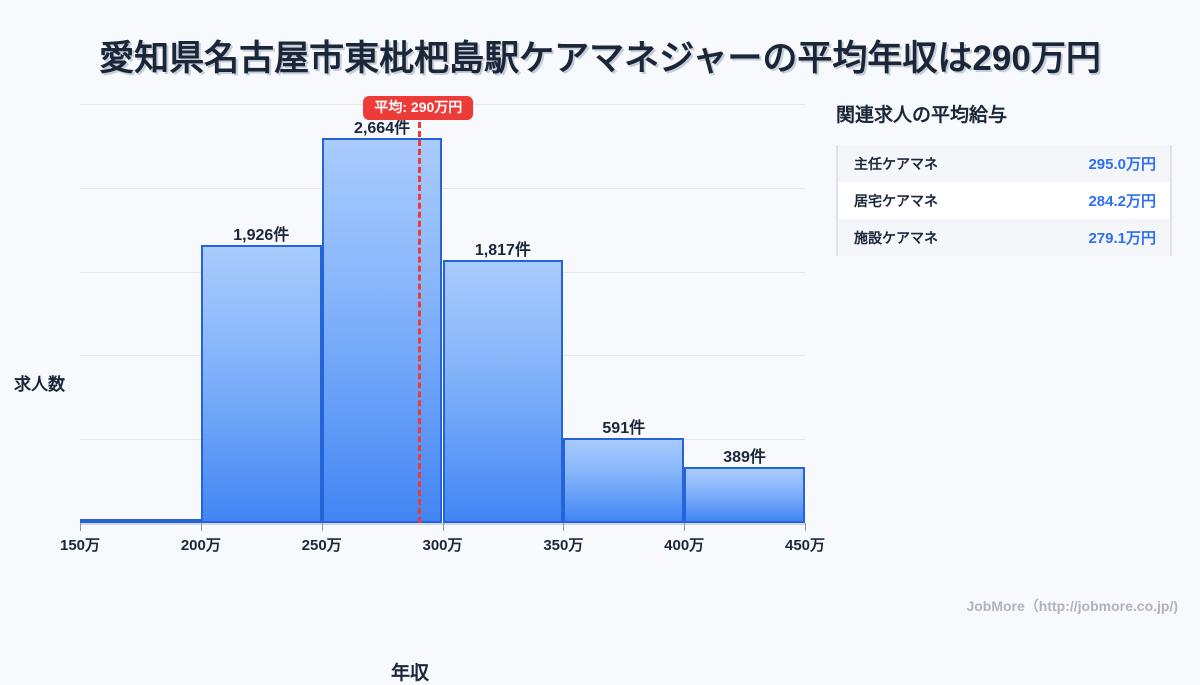  Describe the element at coordinates (624, 428) in the screenshot. I see `bar-value-label: 591件` at that location.